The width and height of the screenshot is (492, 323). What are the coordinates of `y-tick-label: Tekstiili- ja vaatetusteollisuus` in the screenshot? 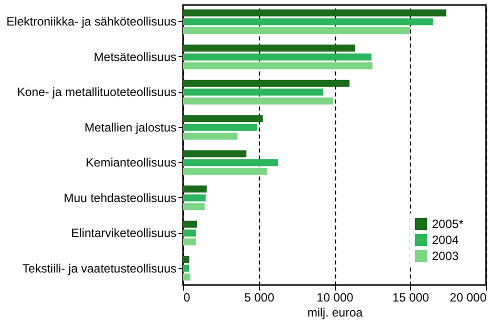 It's located at (99, 268).